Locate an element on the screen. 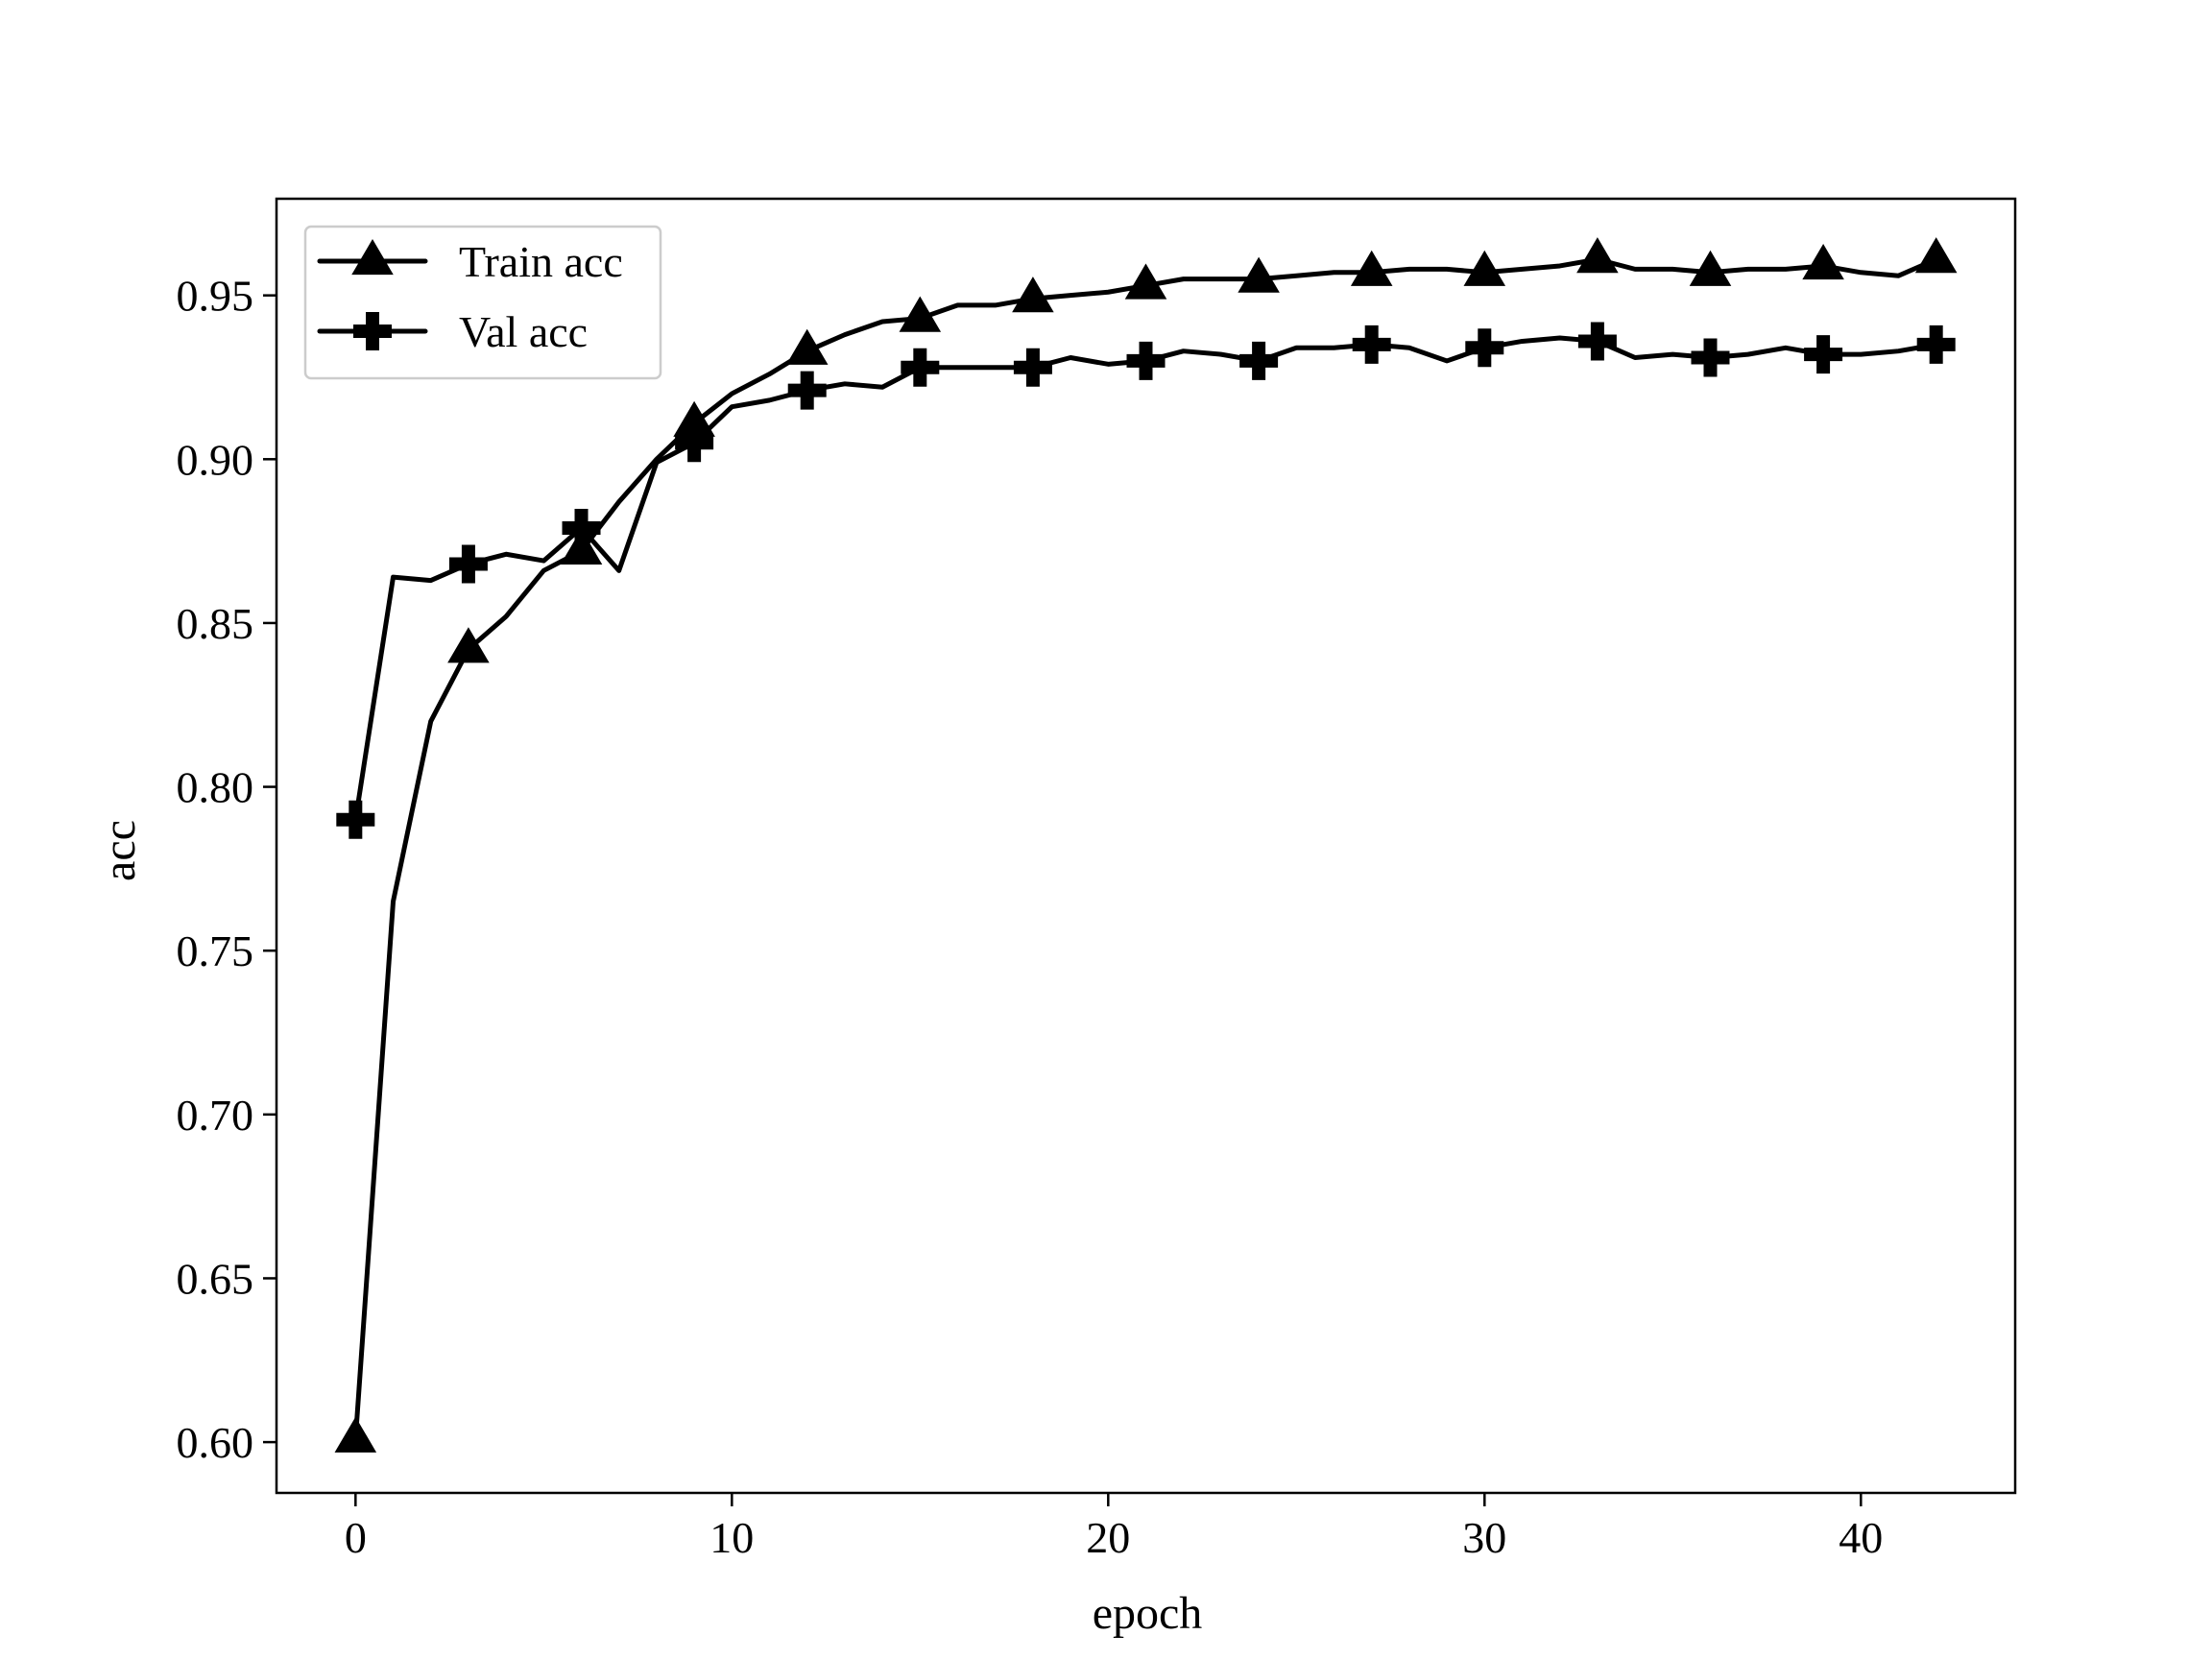 This screenshot has height=1659, width=2212. x-axis-label: epoch is located at coordinates (1148, 1613).